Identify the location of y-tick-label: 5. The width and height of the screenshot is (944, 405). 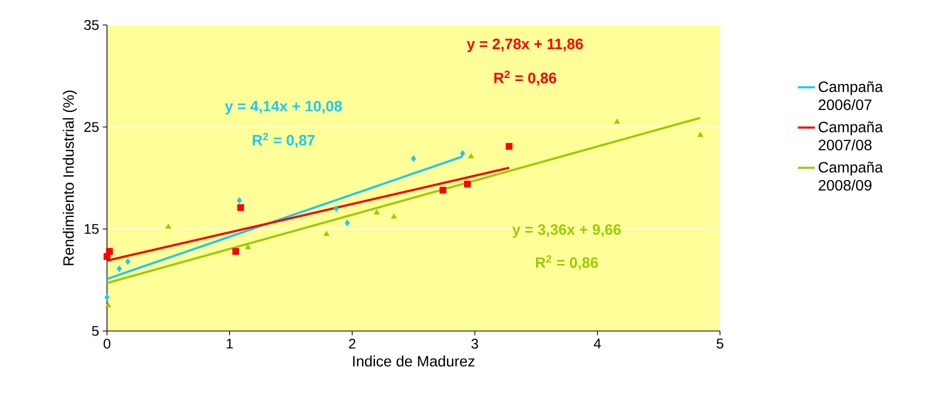
(95, 331).